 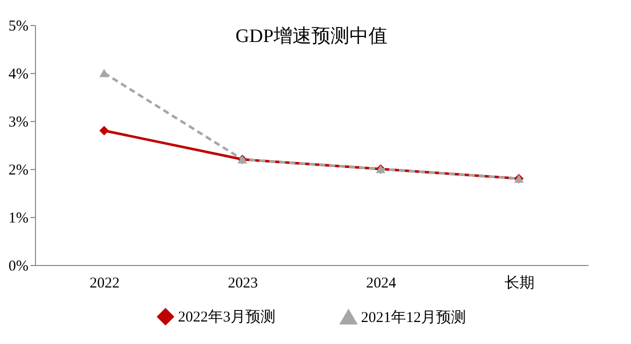 What do you see at coordinates (18, 170) in the screenshot?
I see `y-tick-label: 2%` at bounding box center [18, 170].